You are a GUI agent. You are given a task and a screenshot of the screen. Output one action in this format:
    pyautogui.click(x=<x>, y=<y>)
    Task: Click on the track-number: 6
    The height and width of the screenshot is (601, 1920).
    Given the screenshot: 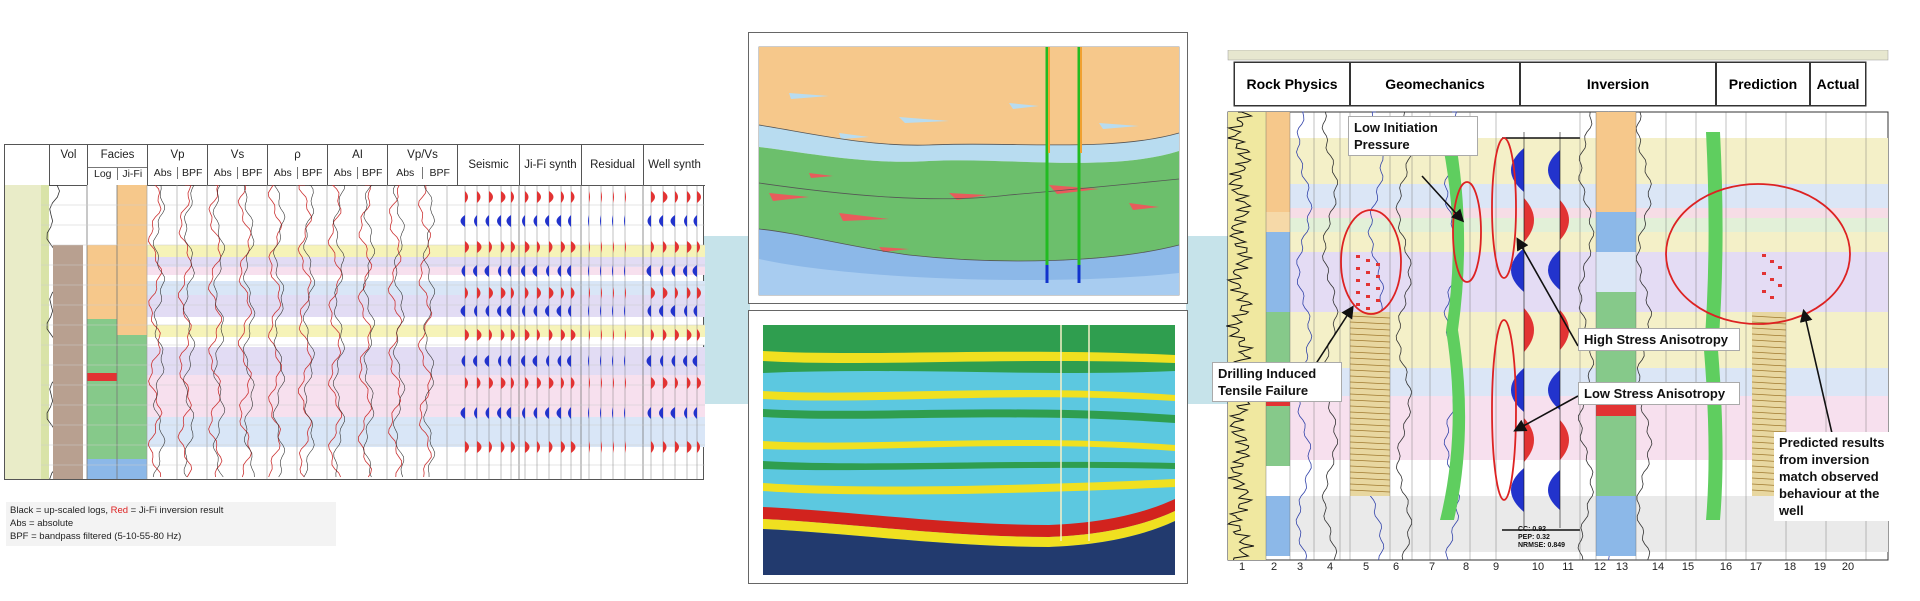 What is the action you would take?
    pyautogui.click(x=1396, y=567)
    